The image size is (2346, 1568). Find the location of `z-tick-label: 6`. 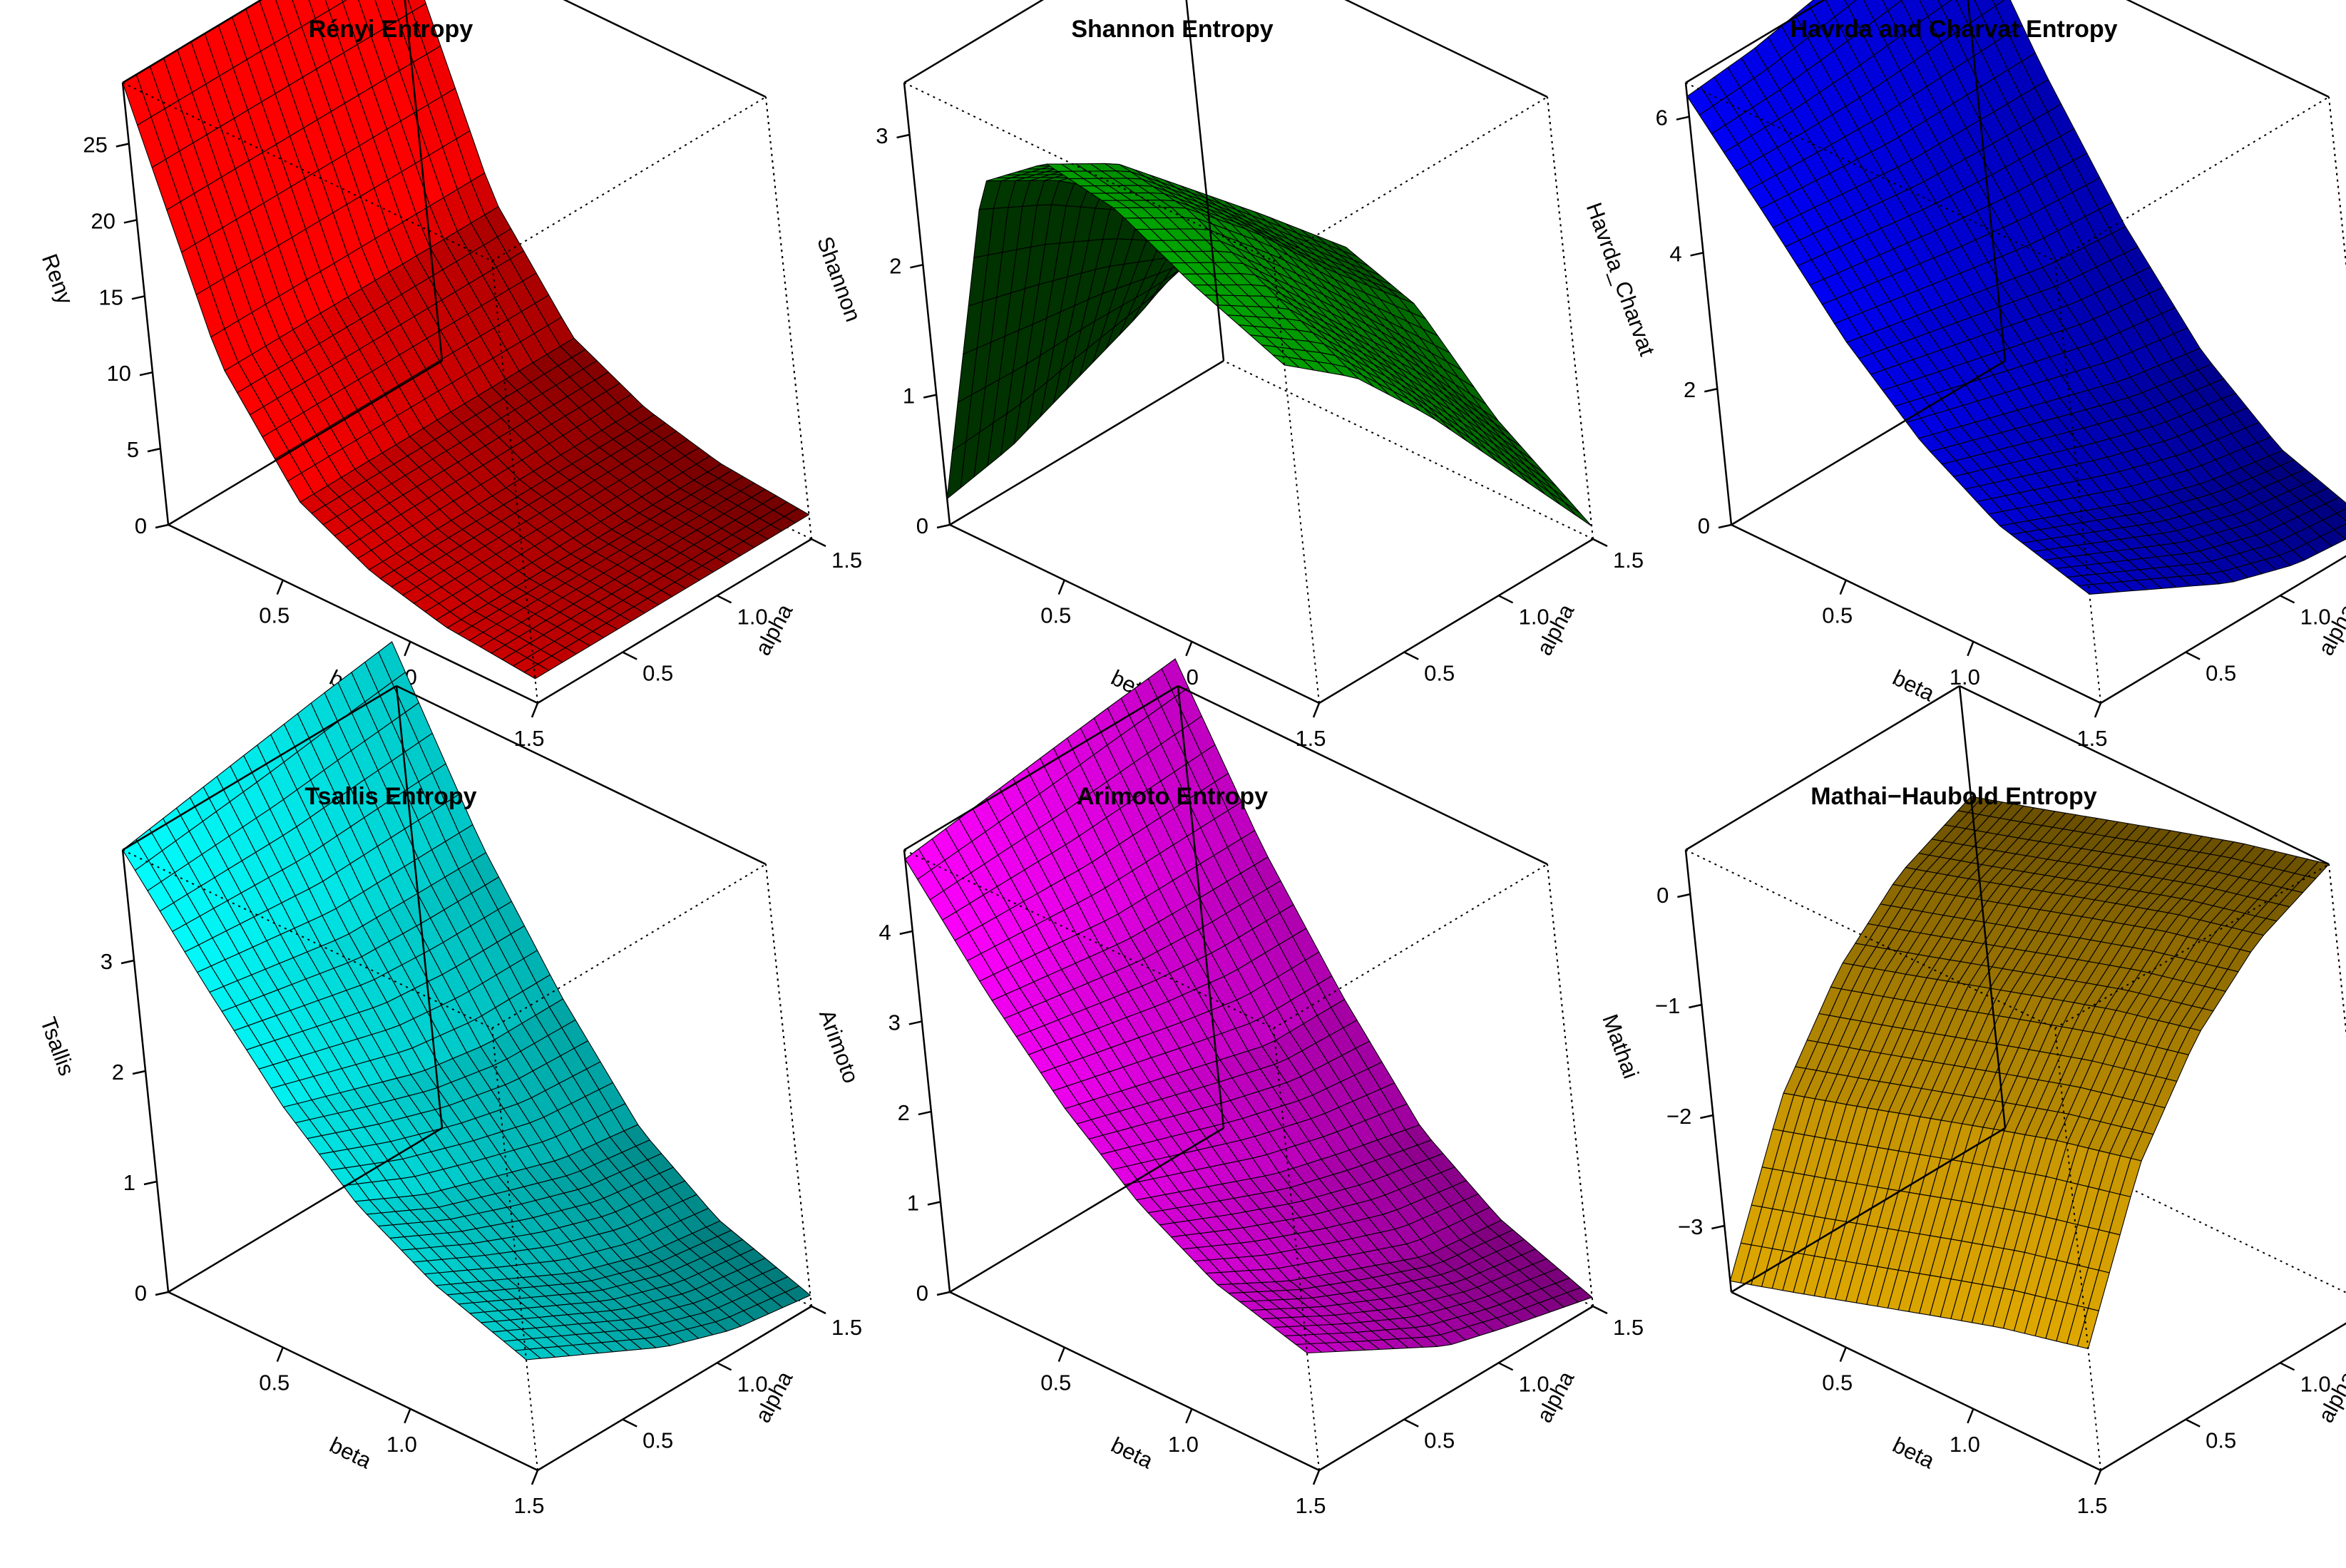

z-tick-label: 6 is located at coordinates (1662, 118).